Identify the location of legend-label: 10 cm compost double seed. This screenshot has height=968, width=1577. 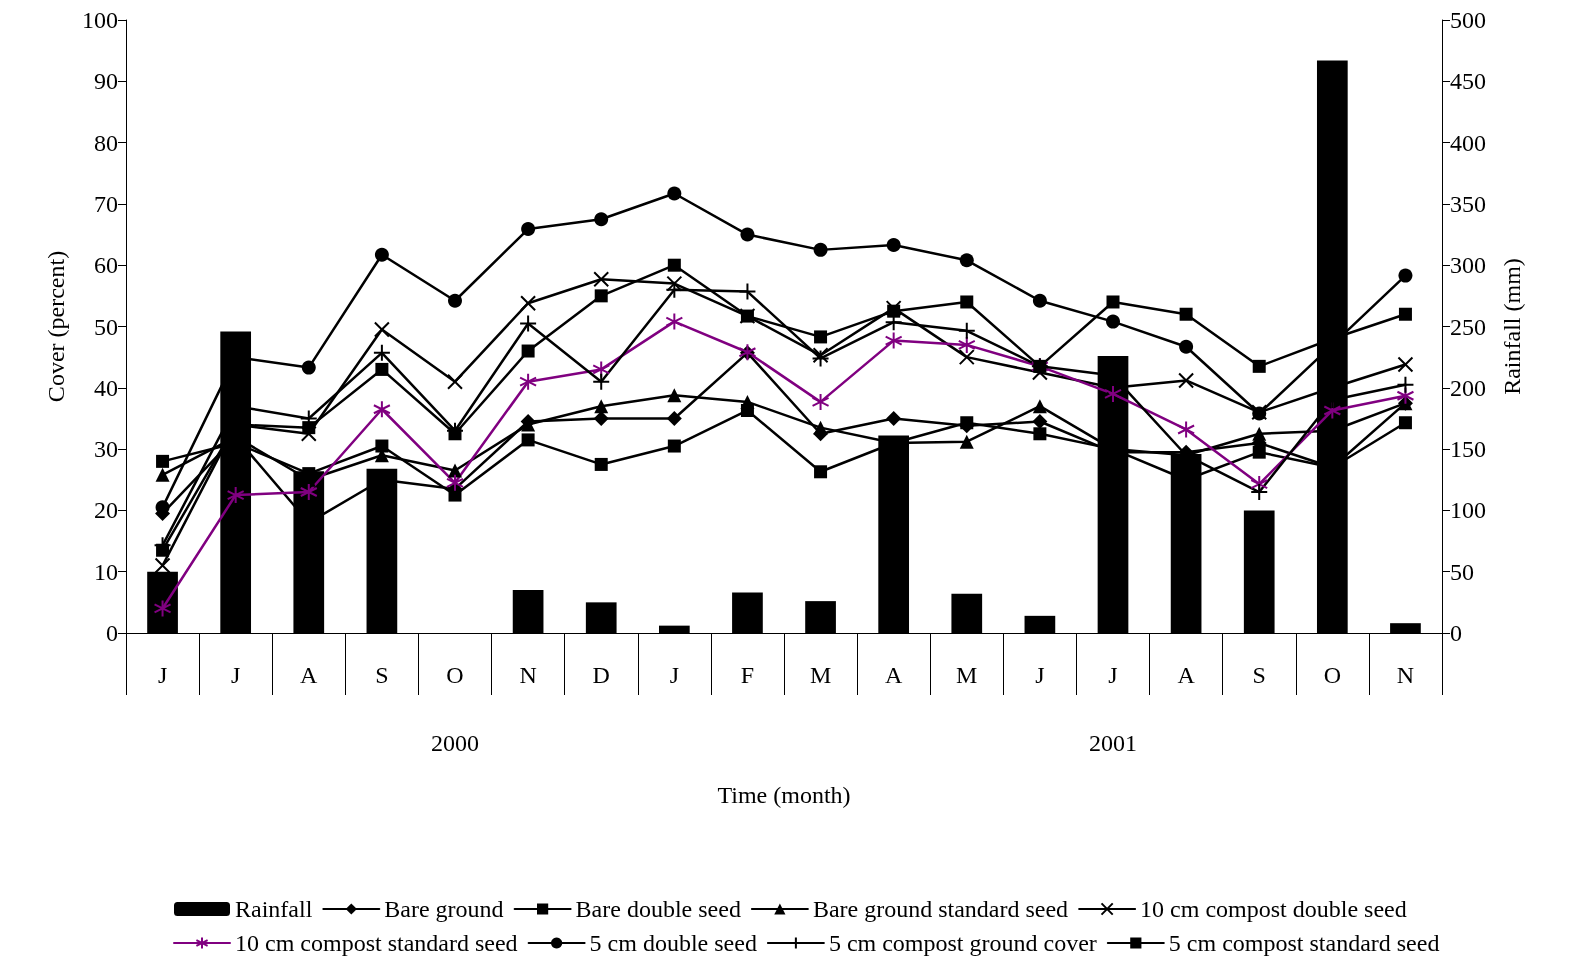
(1273, 909).